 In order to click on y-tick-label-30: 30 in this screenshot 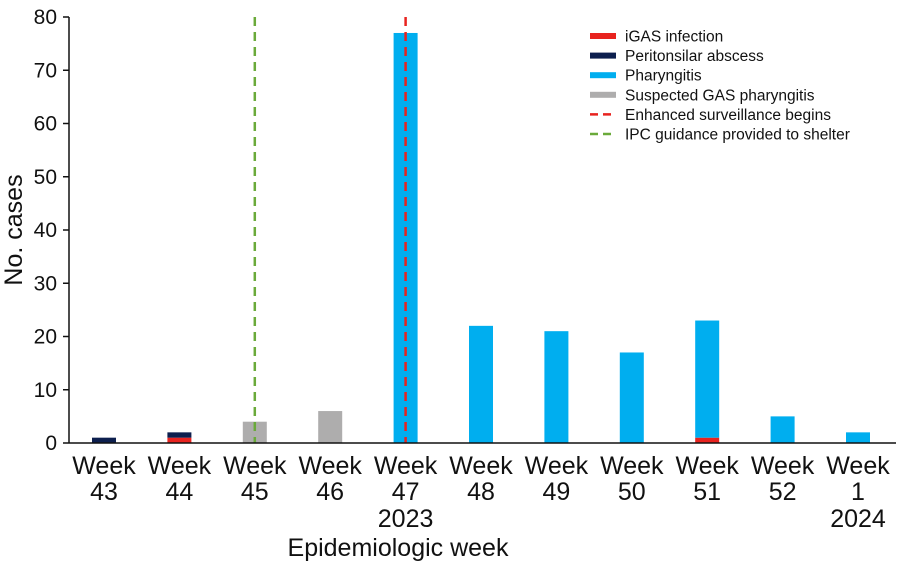, I will do `click(45, 283)`.